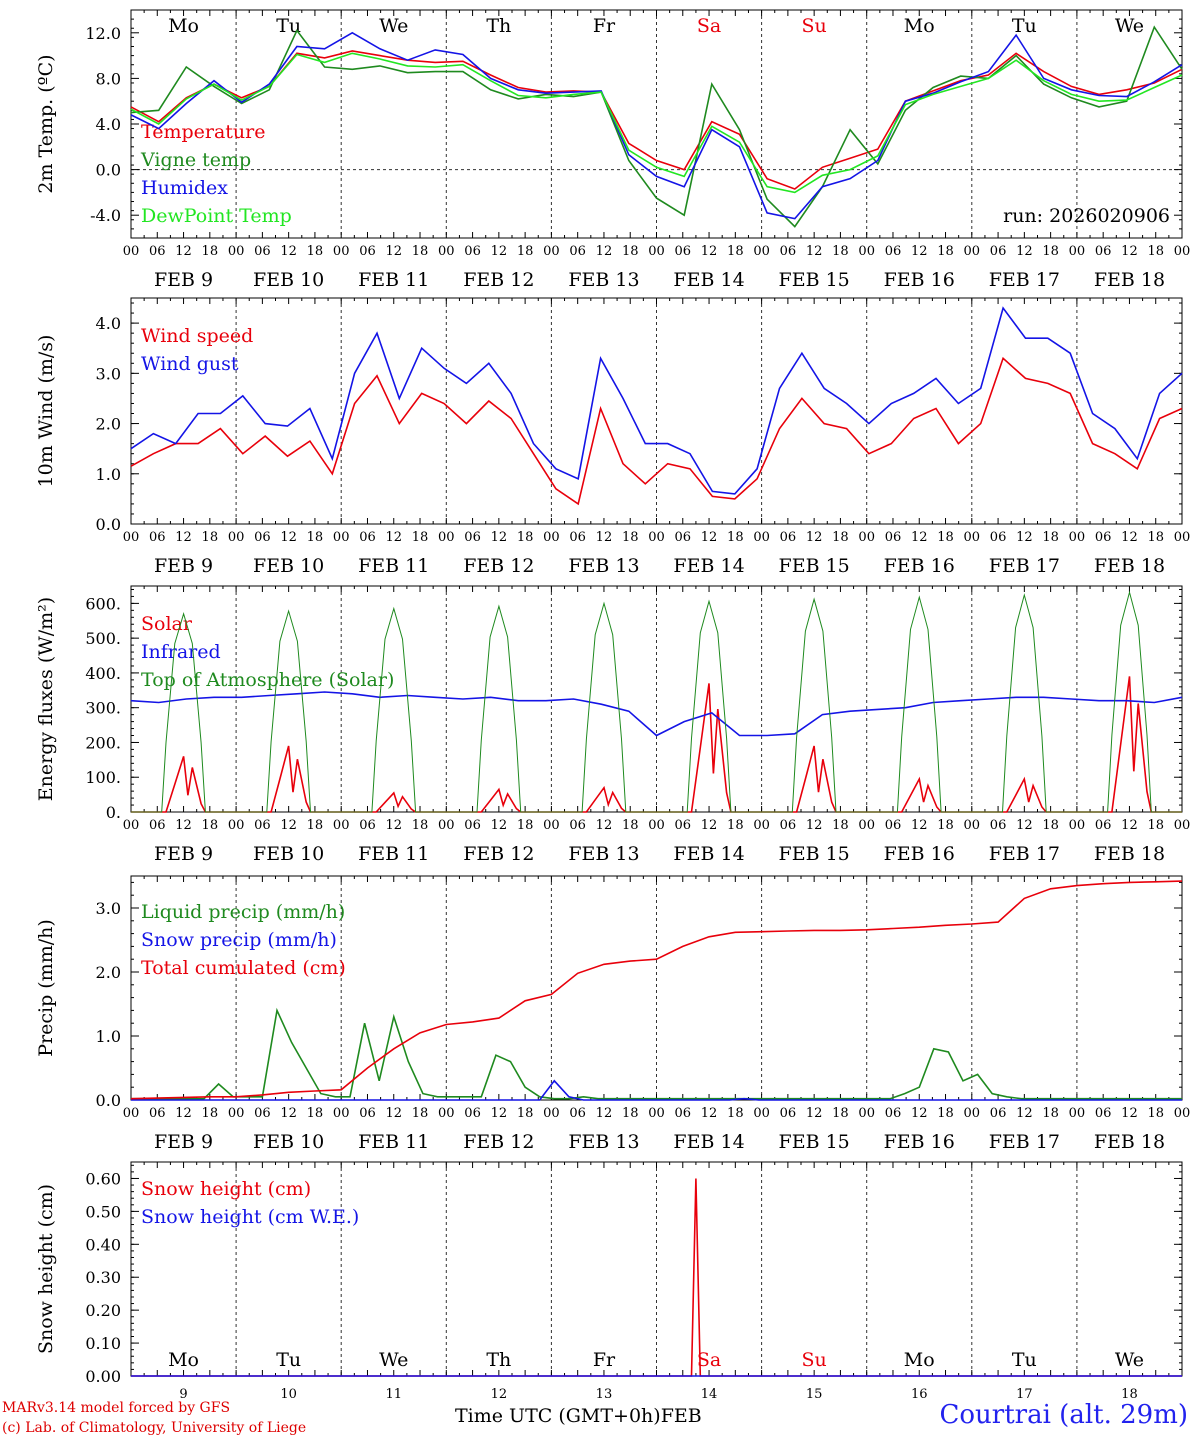 The height and width of the screenshot is (1440, 1194). What do you see at coordinates (499, 1394) in the screenshot?
I see `day-number-label: 12` at bounding box center [499, 1394].